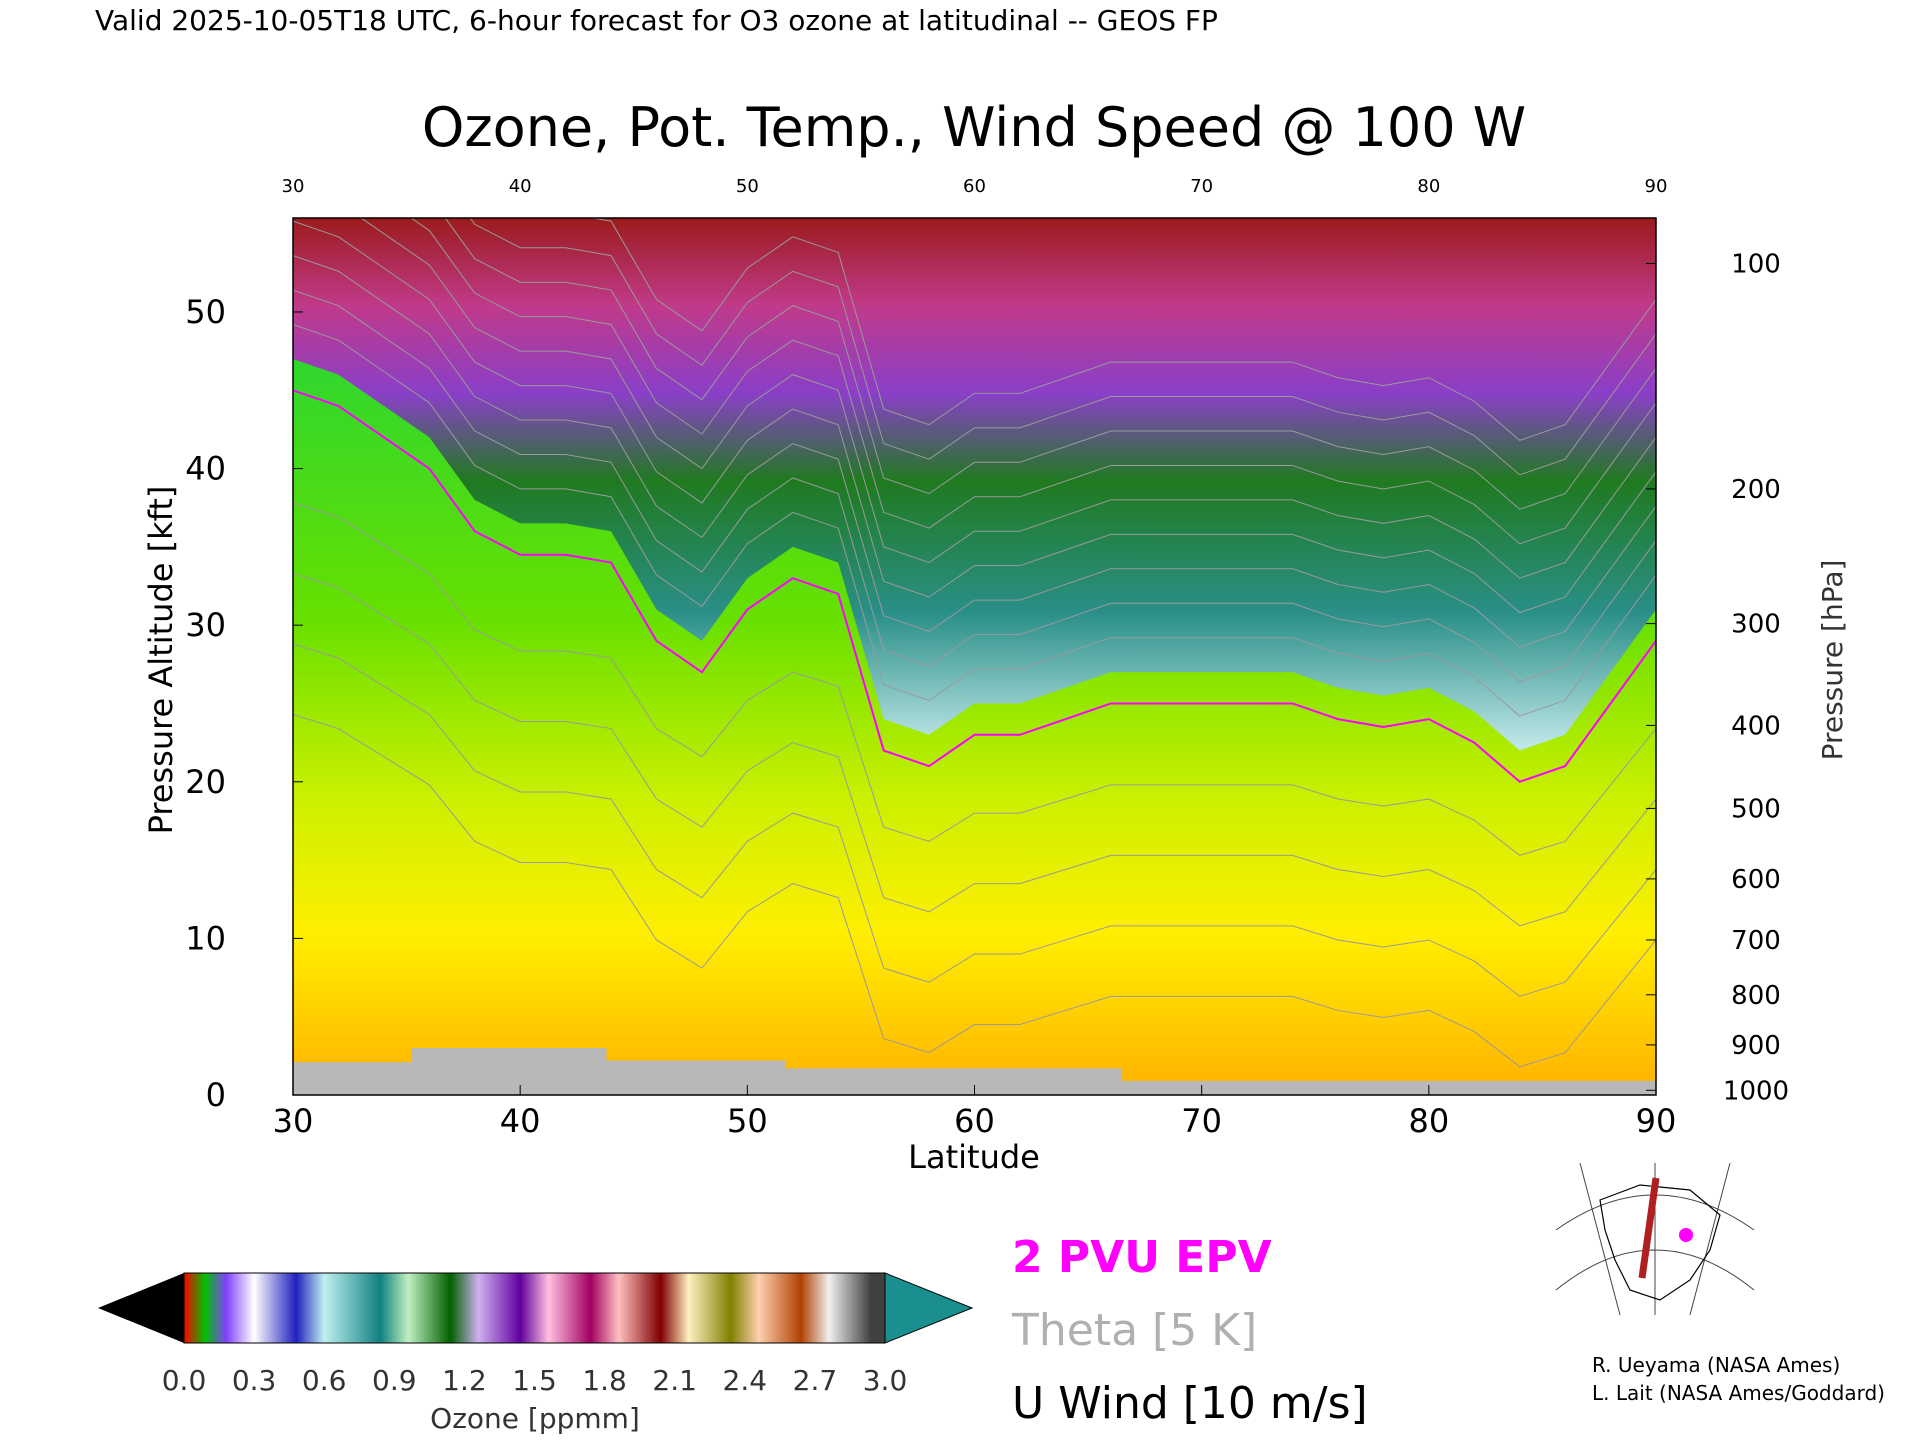  Describe the element at coordinates (520, 186) in the screenshot. I see `x-tick-label-top: 40` at that location.